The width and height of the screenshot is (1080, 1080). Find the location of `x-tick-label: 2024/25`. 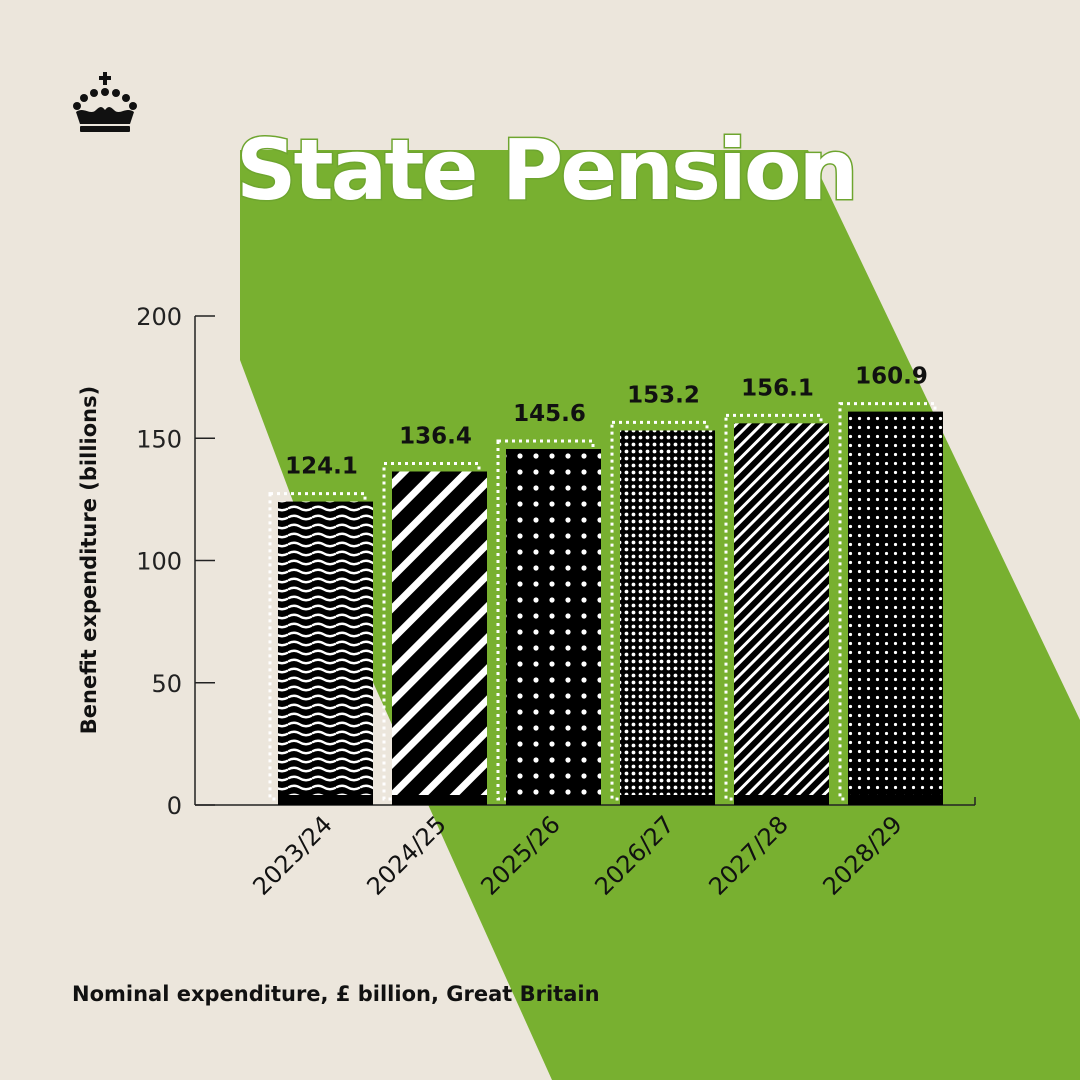

x-tick-label: 2024/25 is located at coordinates (406, 855).